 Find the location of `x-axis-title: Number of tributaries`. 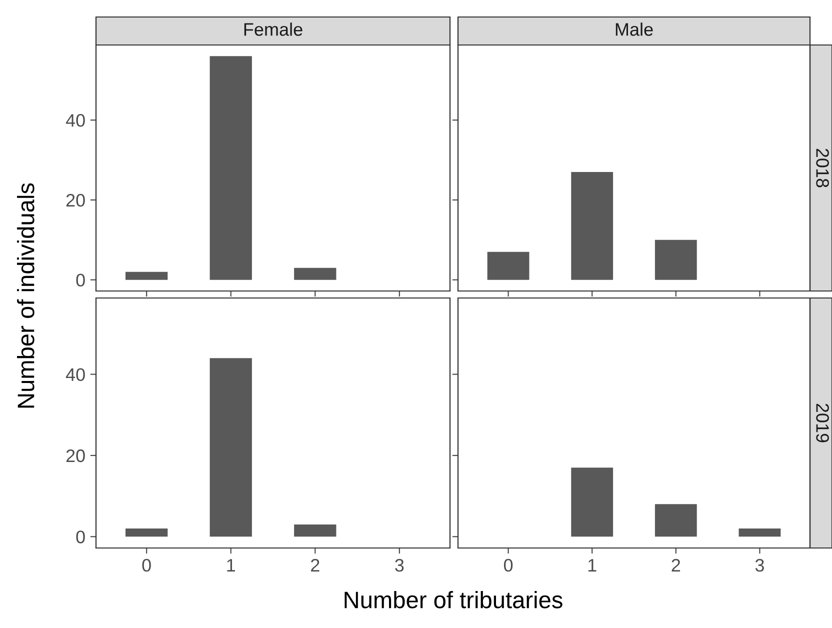

x-axis-title: Number of tributaries is located at coordinates (453, 599).